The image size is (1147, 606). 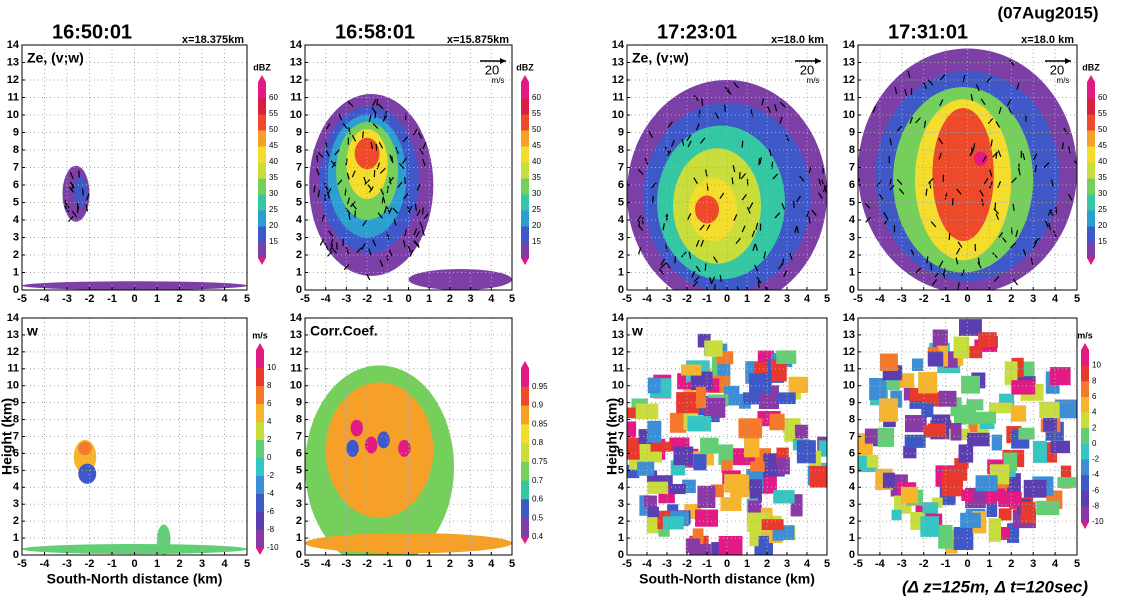 I want to click on x-tick-label: 3, so click(x=471, y=564).